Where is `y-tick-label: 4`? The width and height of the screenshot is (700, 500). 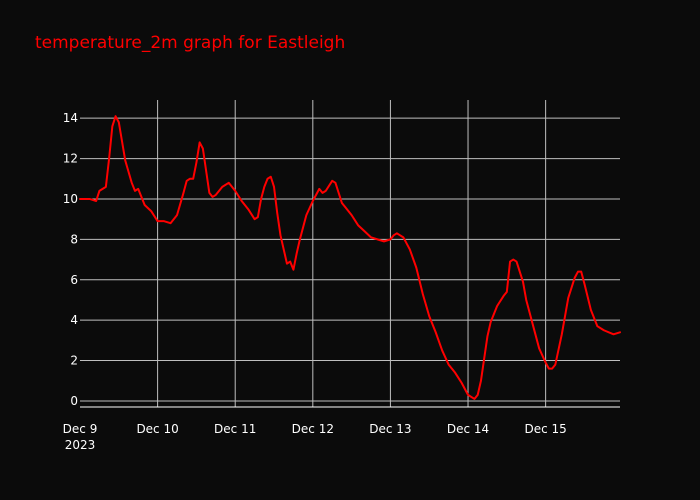
y-tick-label: 4 is located at coordinates (74, 320).